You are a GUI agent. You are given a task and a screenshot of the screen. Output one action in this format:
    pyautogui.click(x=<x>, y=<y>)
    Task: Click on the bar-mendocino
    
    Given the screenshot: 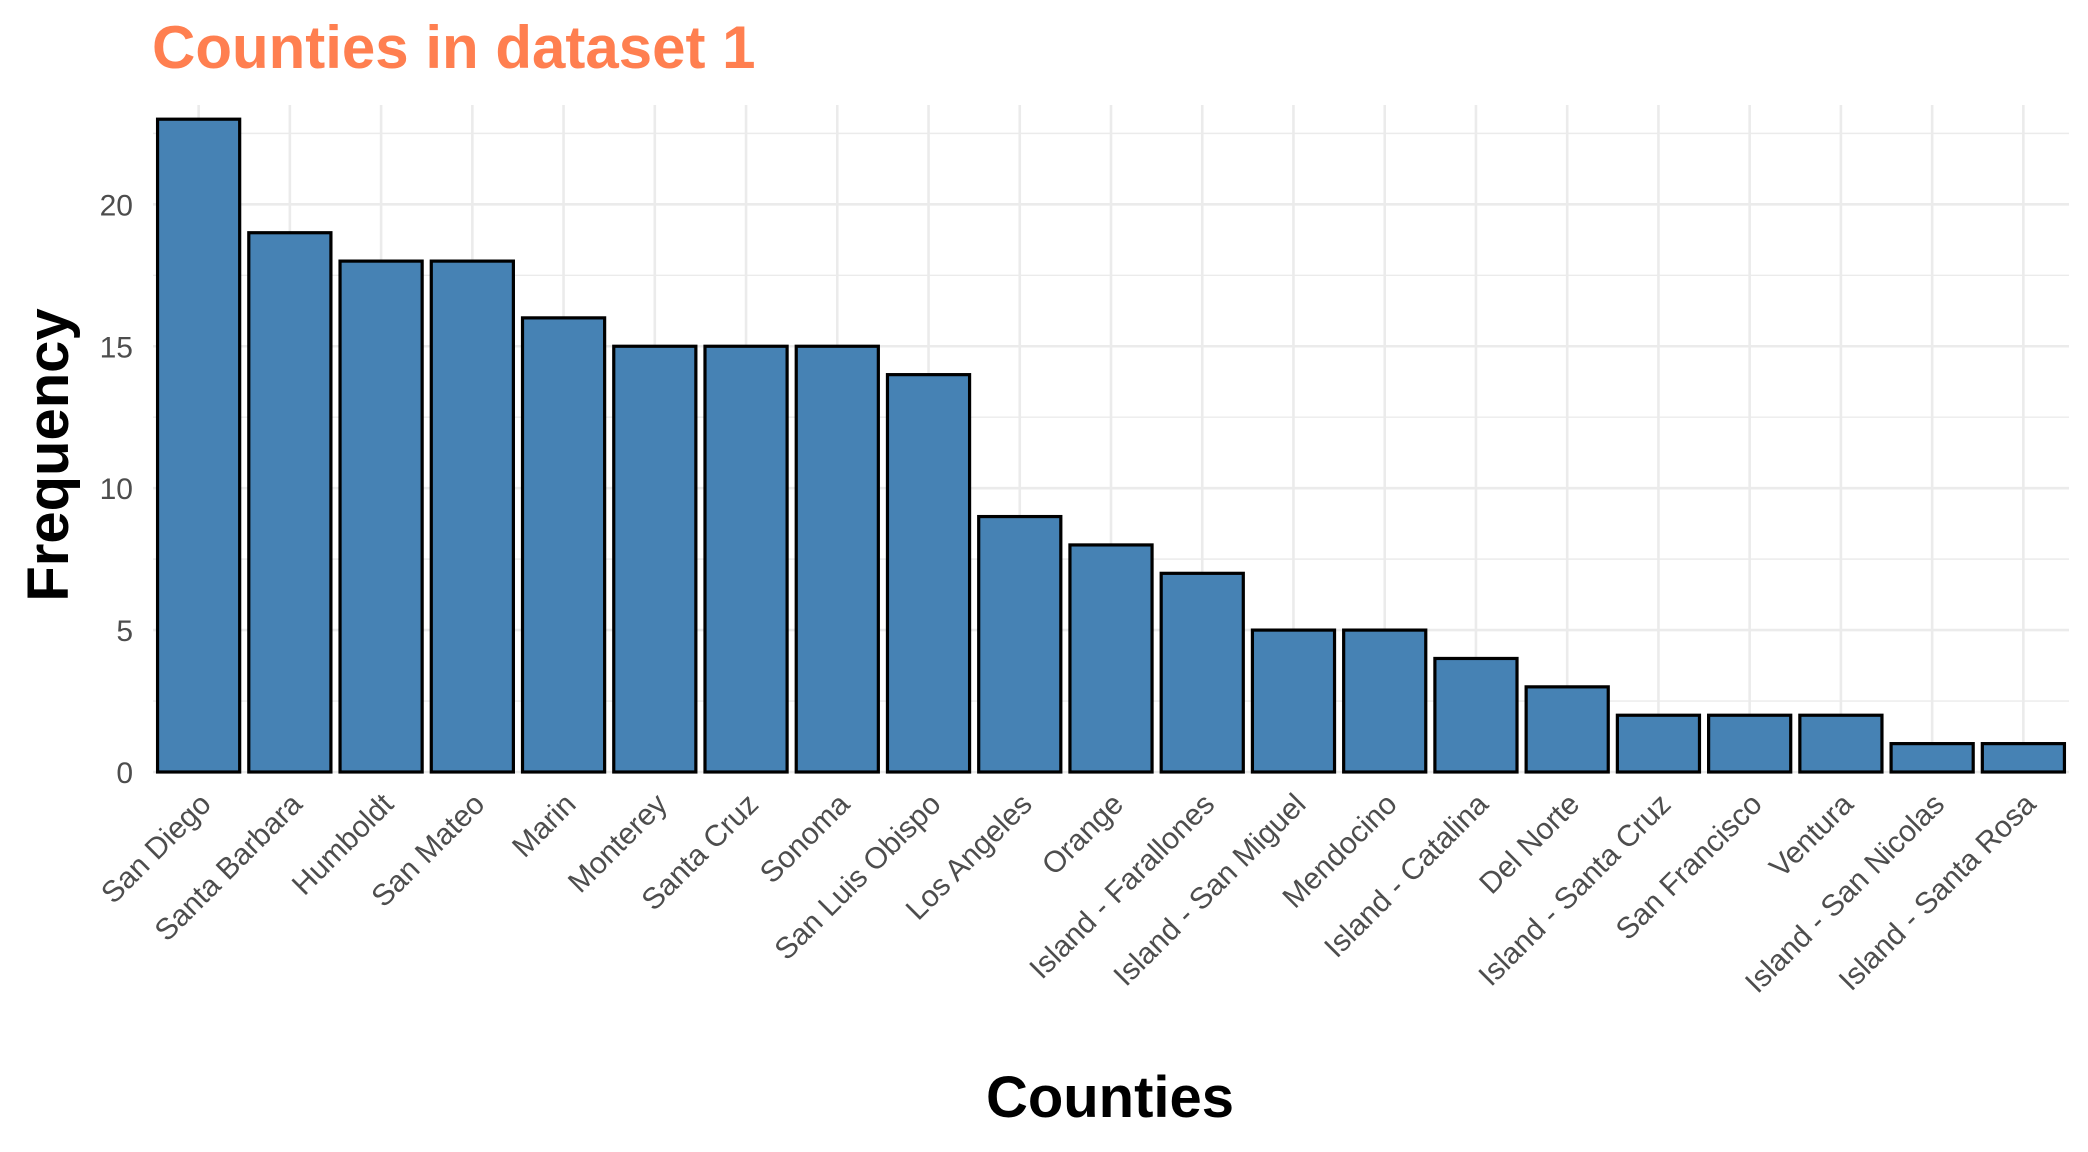 What is the action you would take?
    pyautogui.click(x=1385, y=701)
    